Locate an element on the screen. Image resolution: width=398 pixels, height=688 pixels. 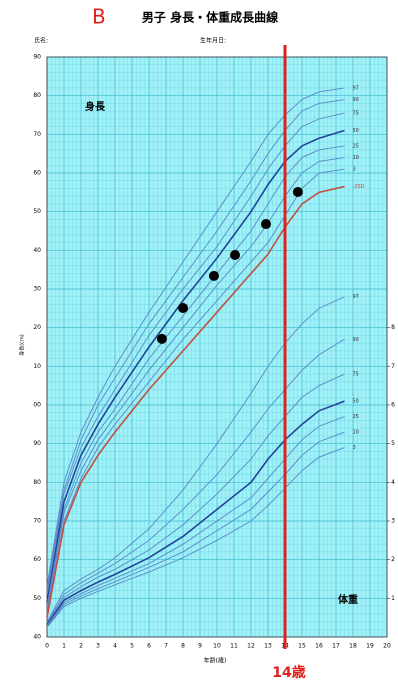
panel-letter: B is located at coordinates (99, 17).